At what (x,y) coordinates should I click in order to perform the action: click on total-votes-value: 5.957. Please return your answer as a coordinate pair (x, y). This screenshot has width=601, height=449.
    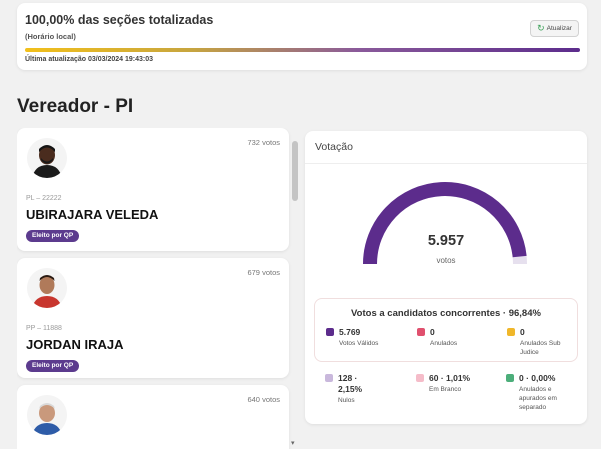
    Looking at the image, I should click on (446, 241).